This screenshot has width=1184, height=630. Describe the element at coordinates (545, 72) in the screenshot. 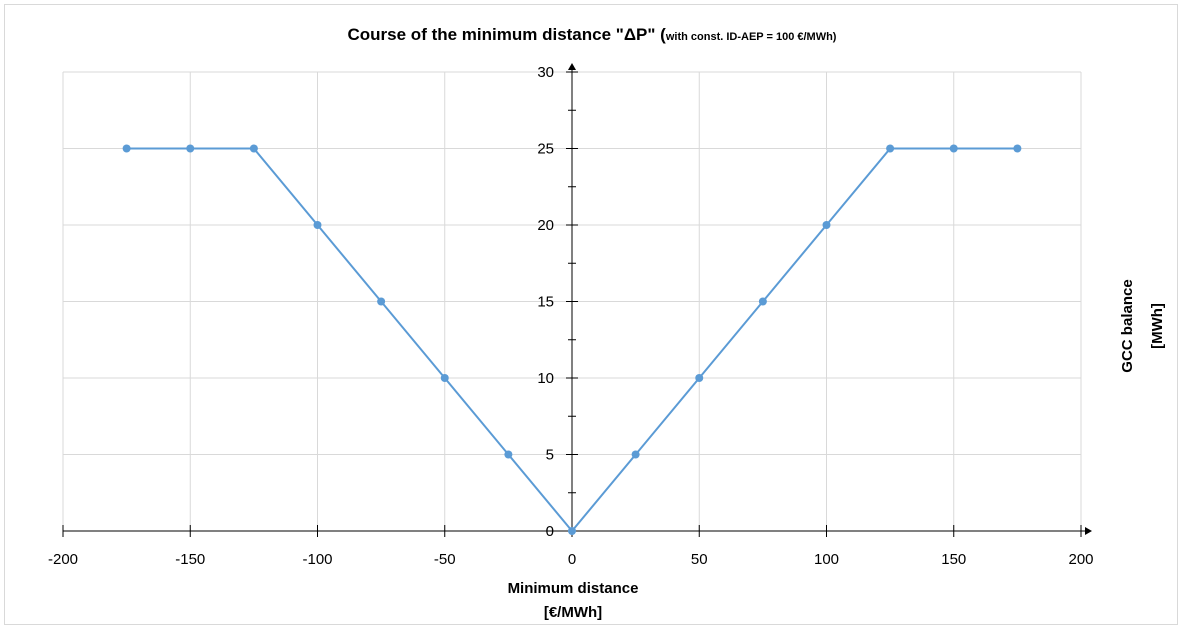

I see `y-tick-label: 30` at that location.